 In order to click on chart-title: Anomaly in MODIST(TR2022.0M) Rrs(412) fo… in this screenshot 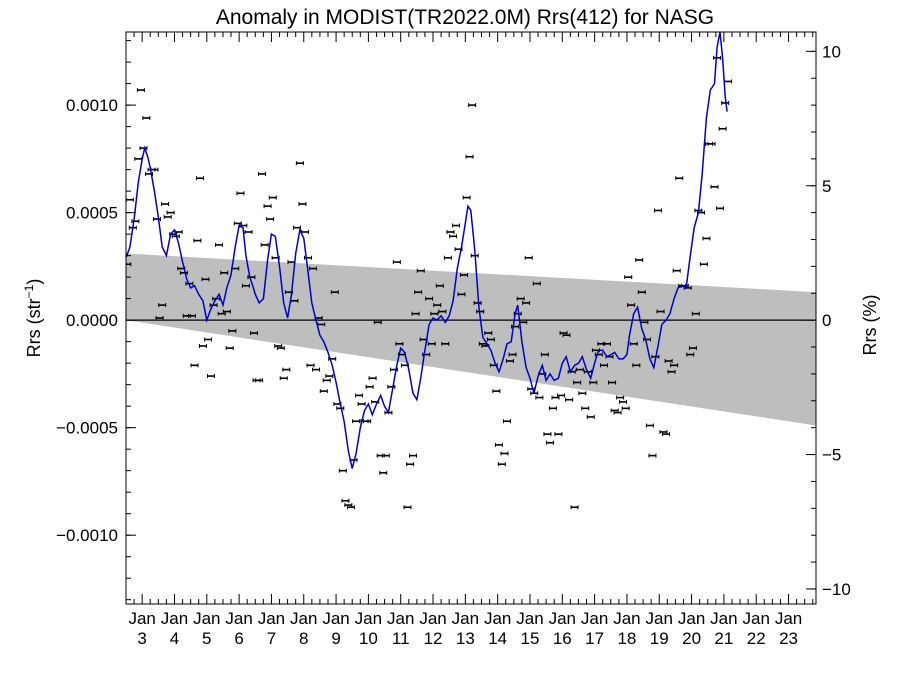, I will do `click(465, 17)`.